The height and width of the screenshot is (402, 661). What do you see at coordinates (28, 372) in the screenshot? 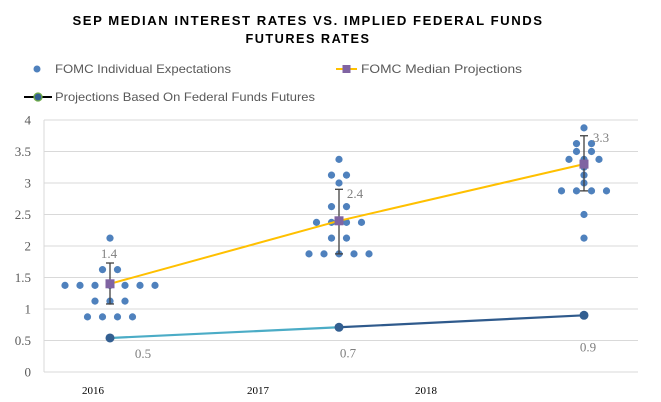
I see `y-tick-label: 0` at bounding box center [28, 372].